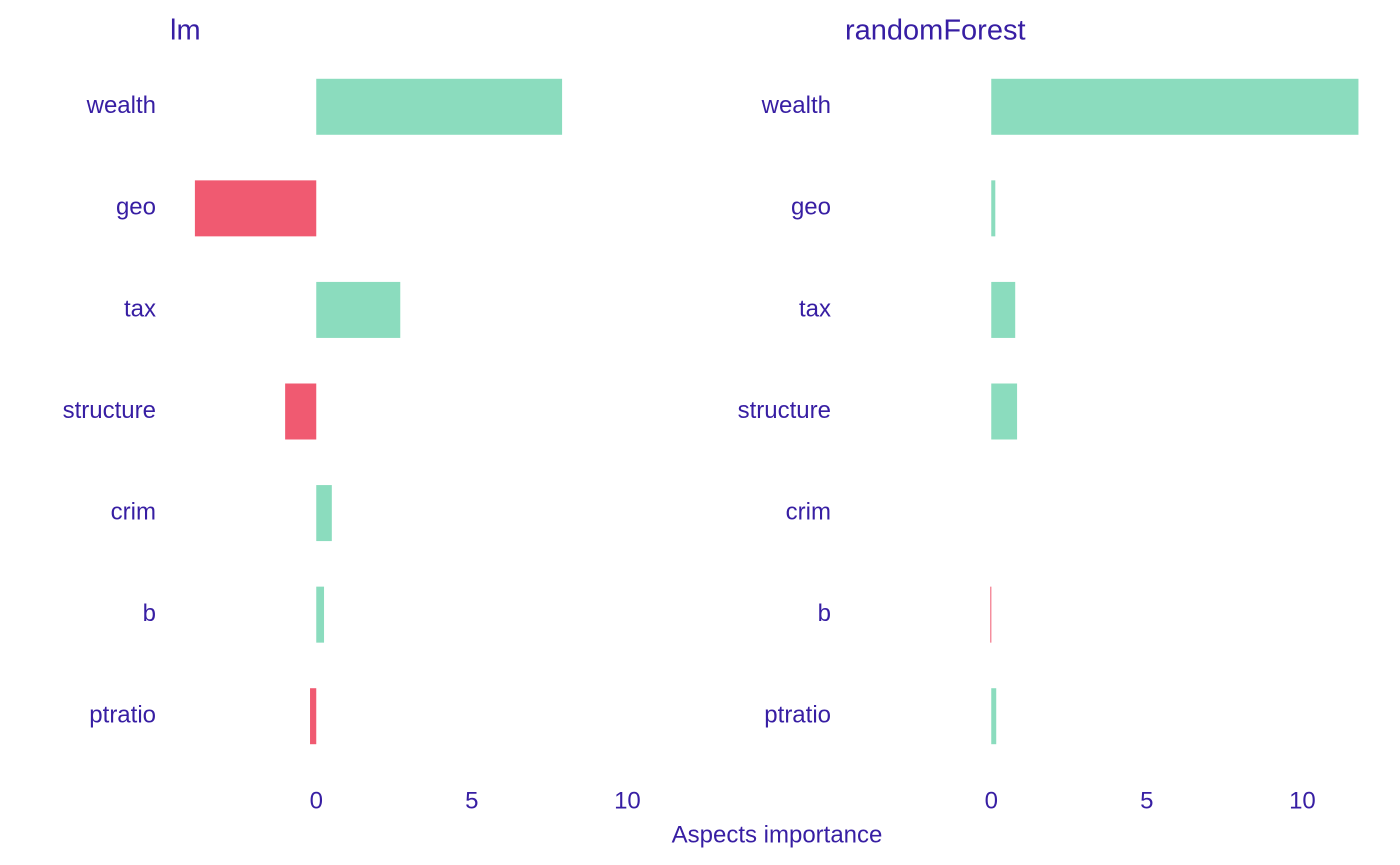  What do you see at coordinates (777, 834) in the screenshot?
I see `x-axis-label: Aspects importance` at bounding box center [777, 834].